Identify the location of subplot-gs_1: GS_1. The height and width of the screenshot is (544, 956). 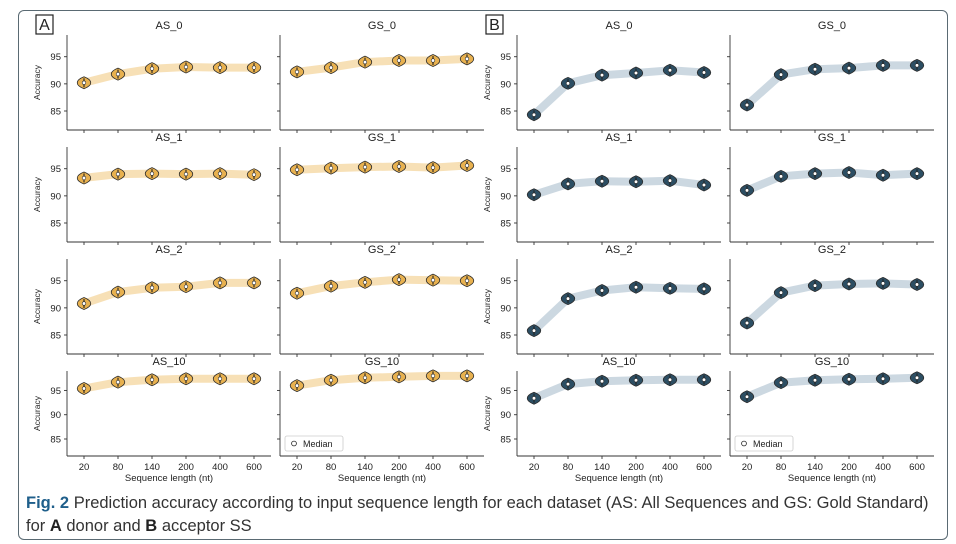
(830, 188).